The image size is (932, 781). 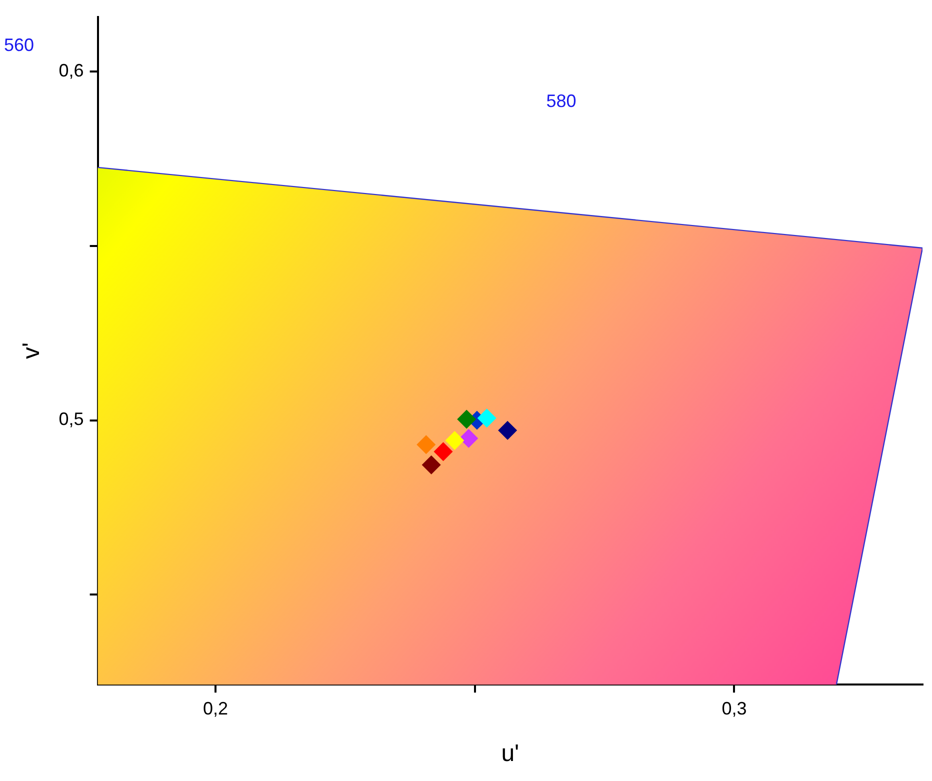 What do you see at coordinates (71, 70) in the screenshot?
I see `y-tick-label: 0,6` at bounding box center [71, 70].